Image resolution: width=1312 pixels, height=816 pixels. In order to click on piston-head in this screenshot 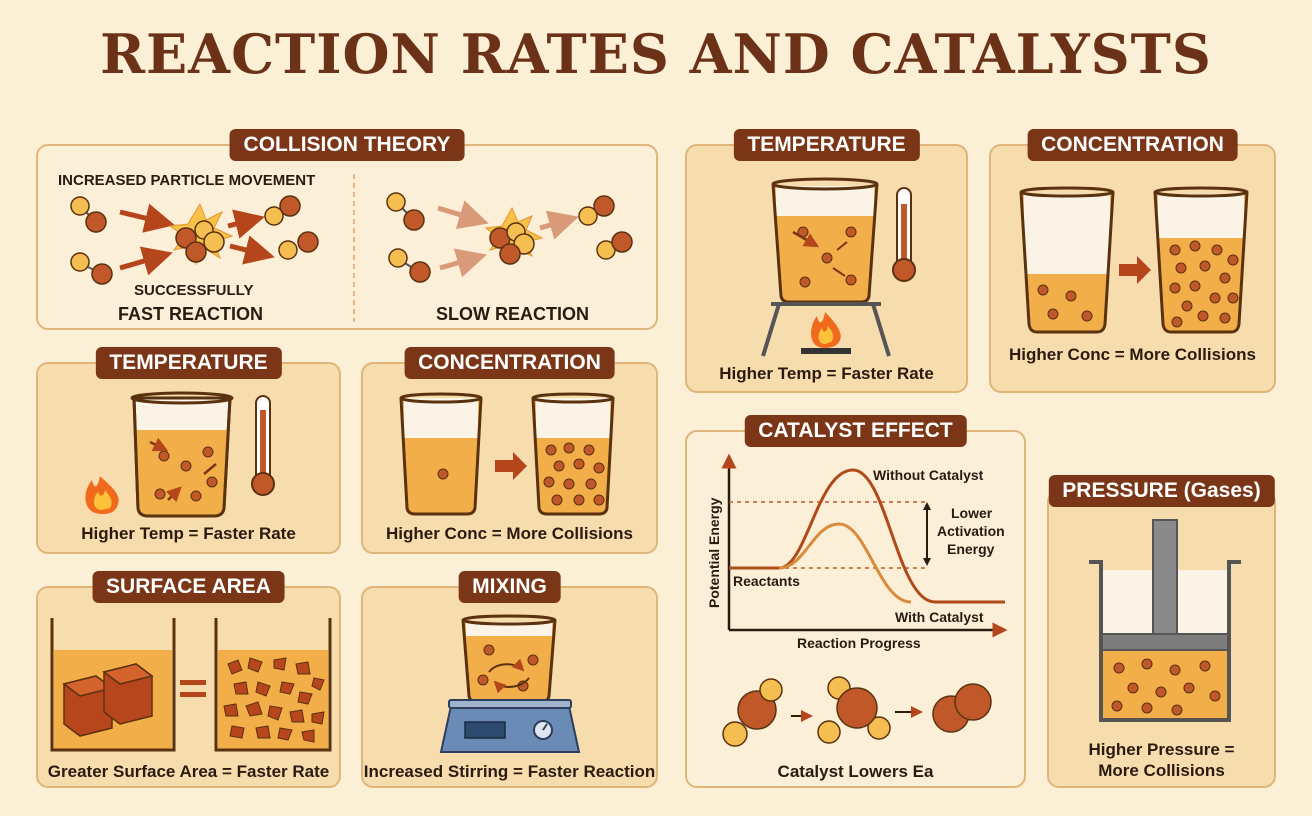, I will do `click(1165, 642)`.